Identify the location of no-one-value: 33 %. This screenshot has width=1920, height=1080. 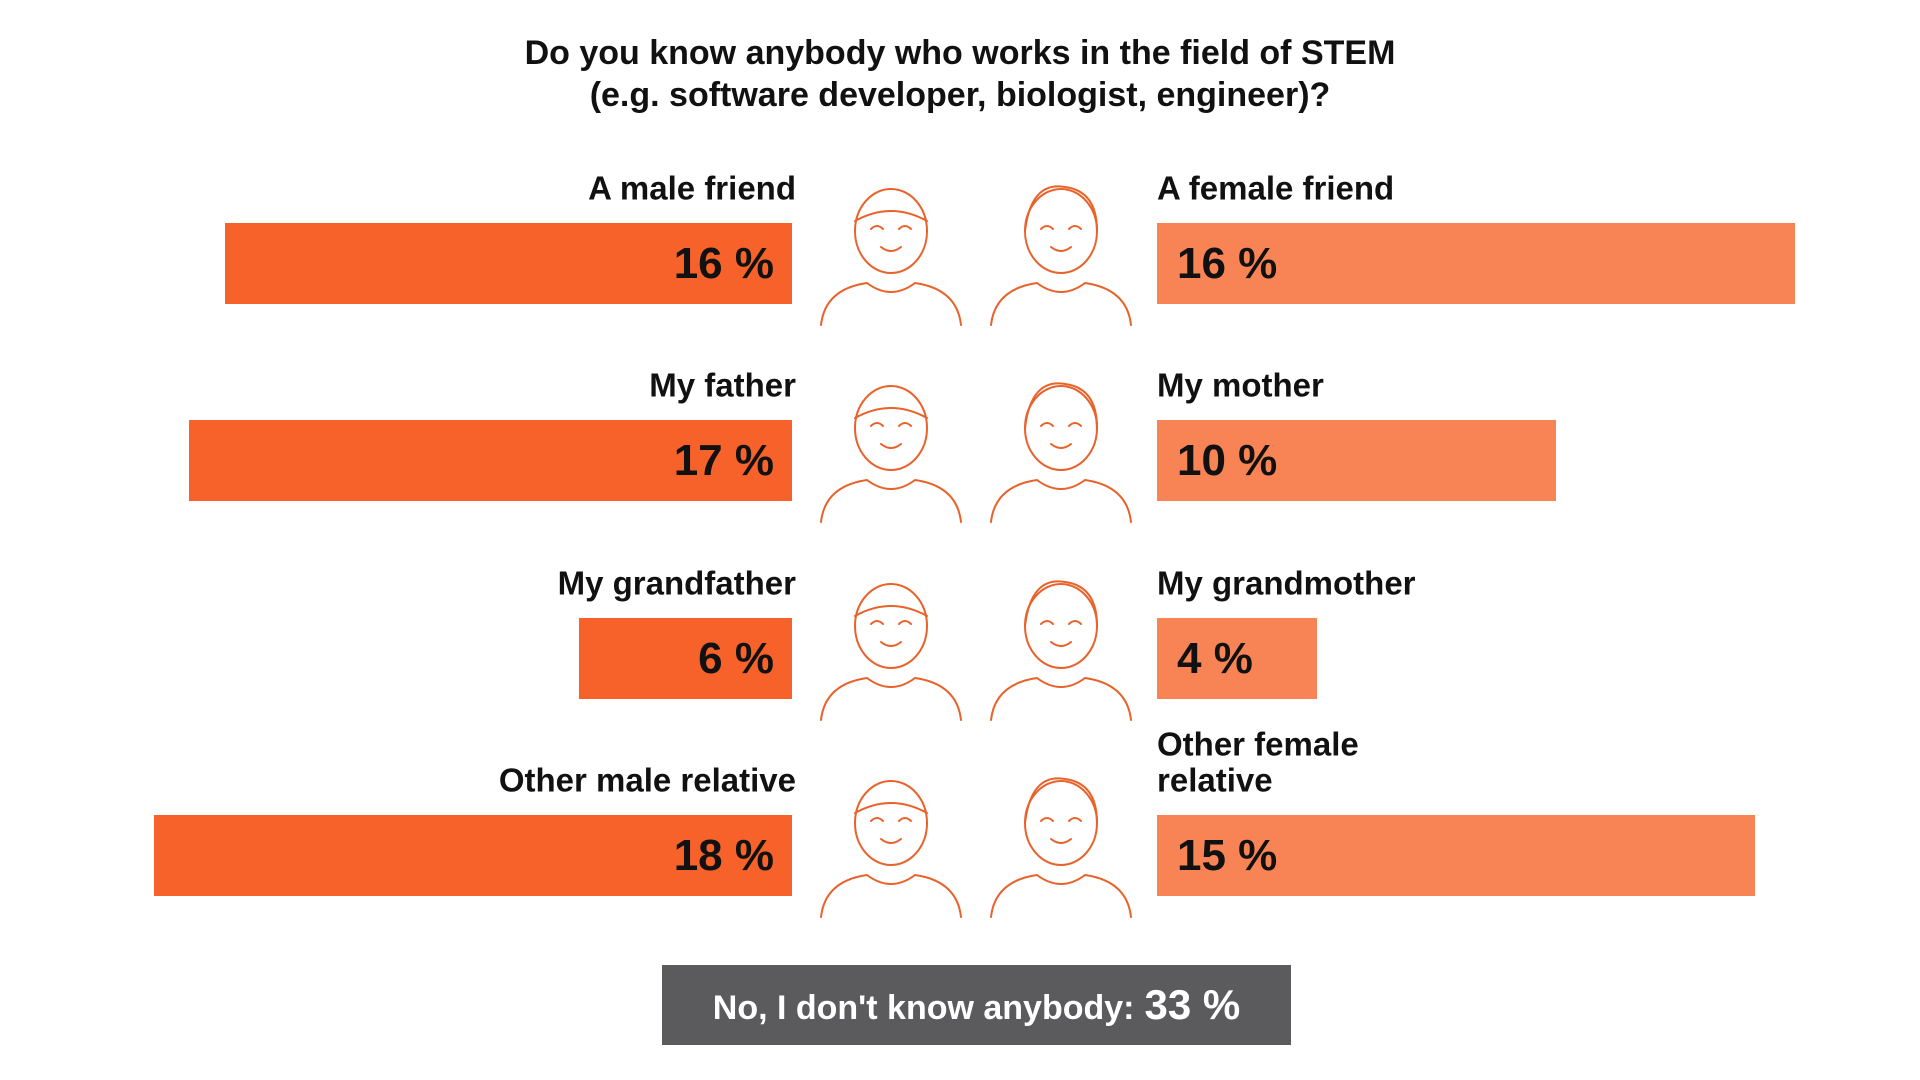
(1192, 1004).